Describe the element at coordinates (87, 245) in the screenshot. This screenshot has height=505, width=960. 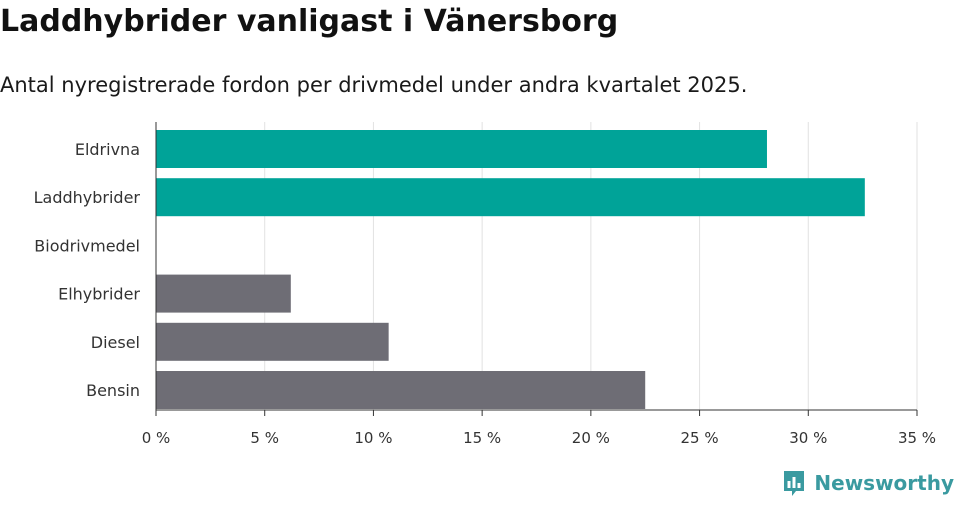
I see `category-label: Biodrivmedel` at that location.